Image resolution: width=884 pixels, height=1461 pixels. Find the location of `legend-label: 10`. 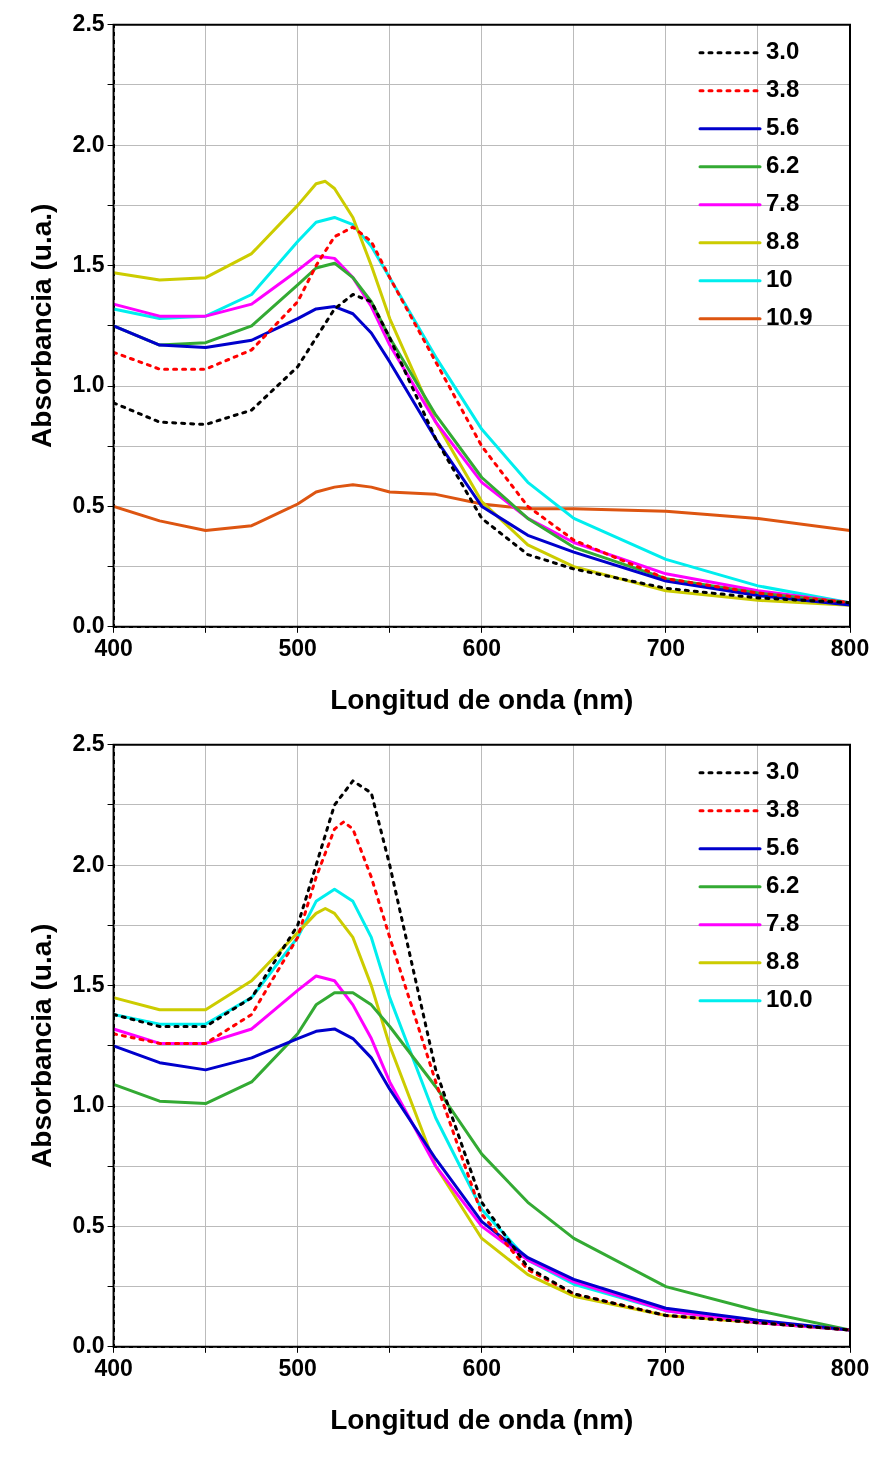

legend-label: 10 is located at coordinates (779, 279).